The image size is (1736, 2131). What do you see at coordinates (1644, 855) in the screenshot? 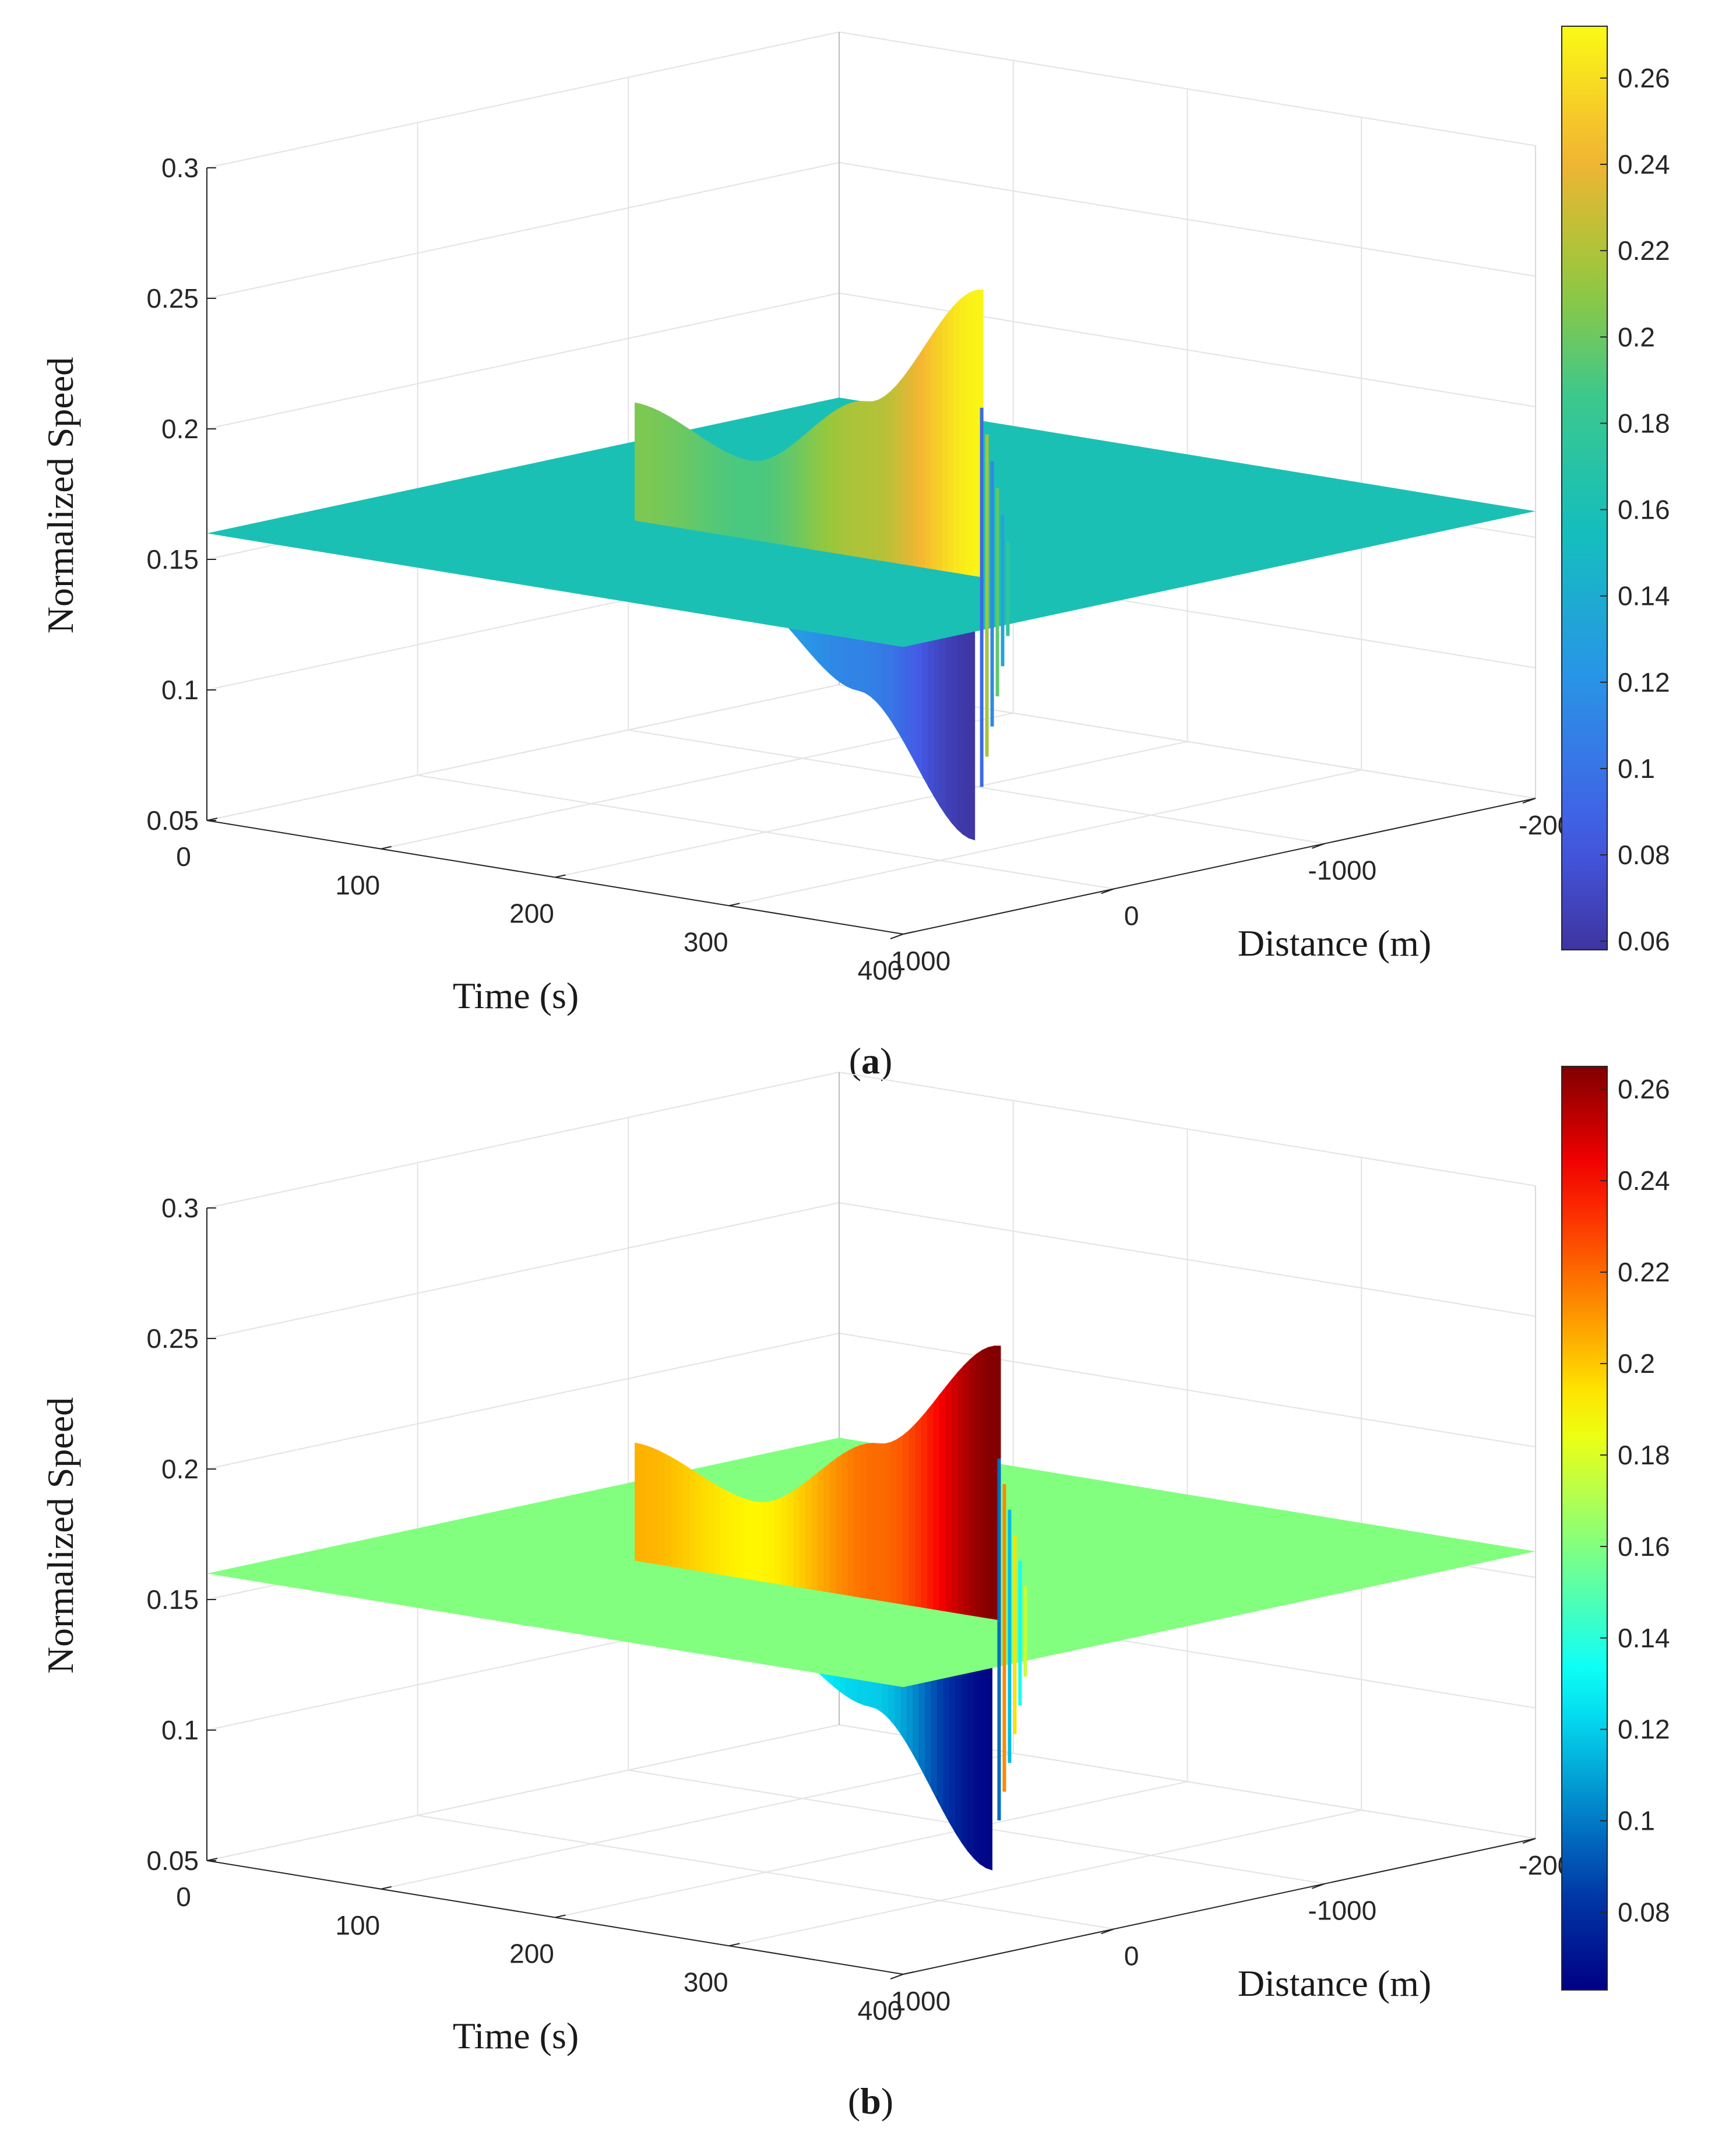
I see `colorbar-tick-label: 0.08` at bounding box center [1644, 855].